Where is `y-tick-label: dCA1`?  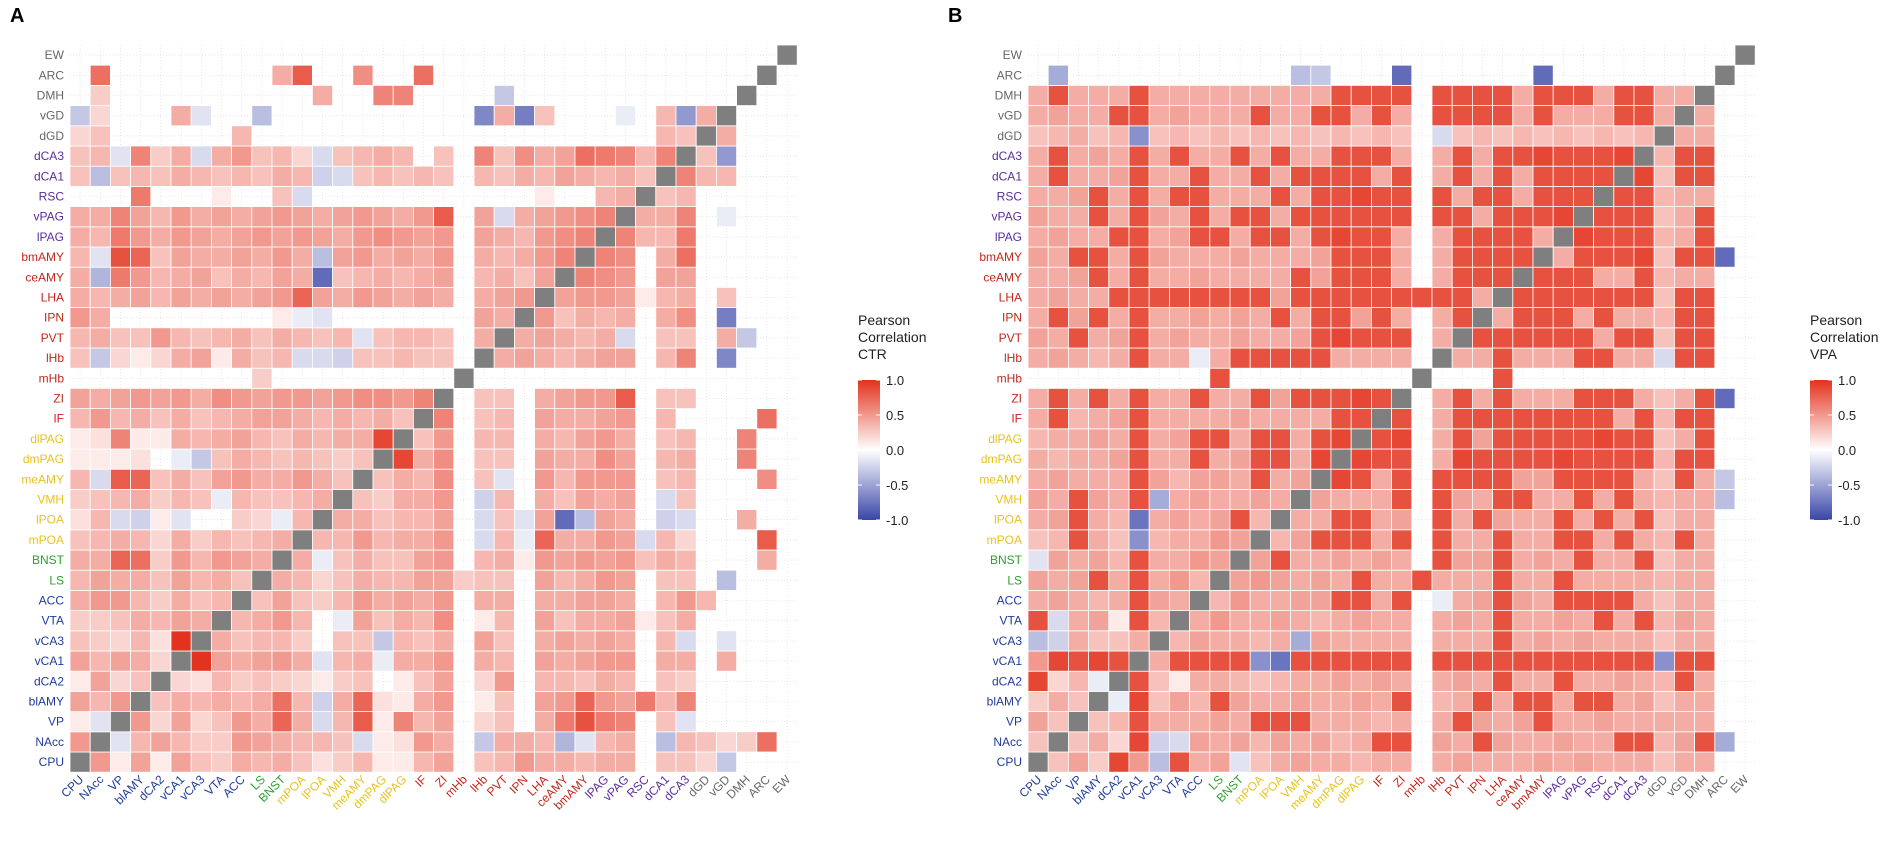
y-tick-label: dCA1 is located at coordinates (49, 176).